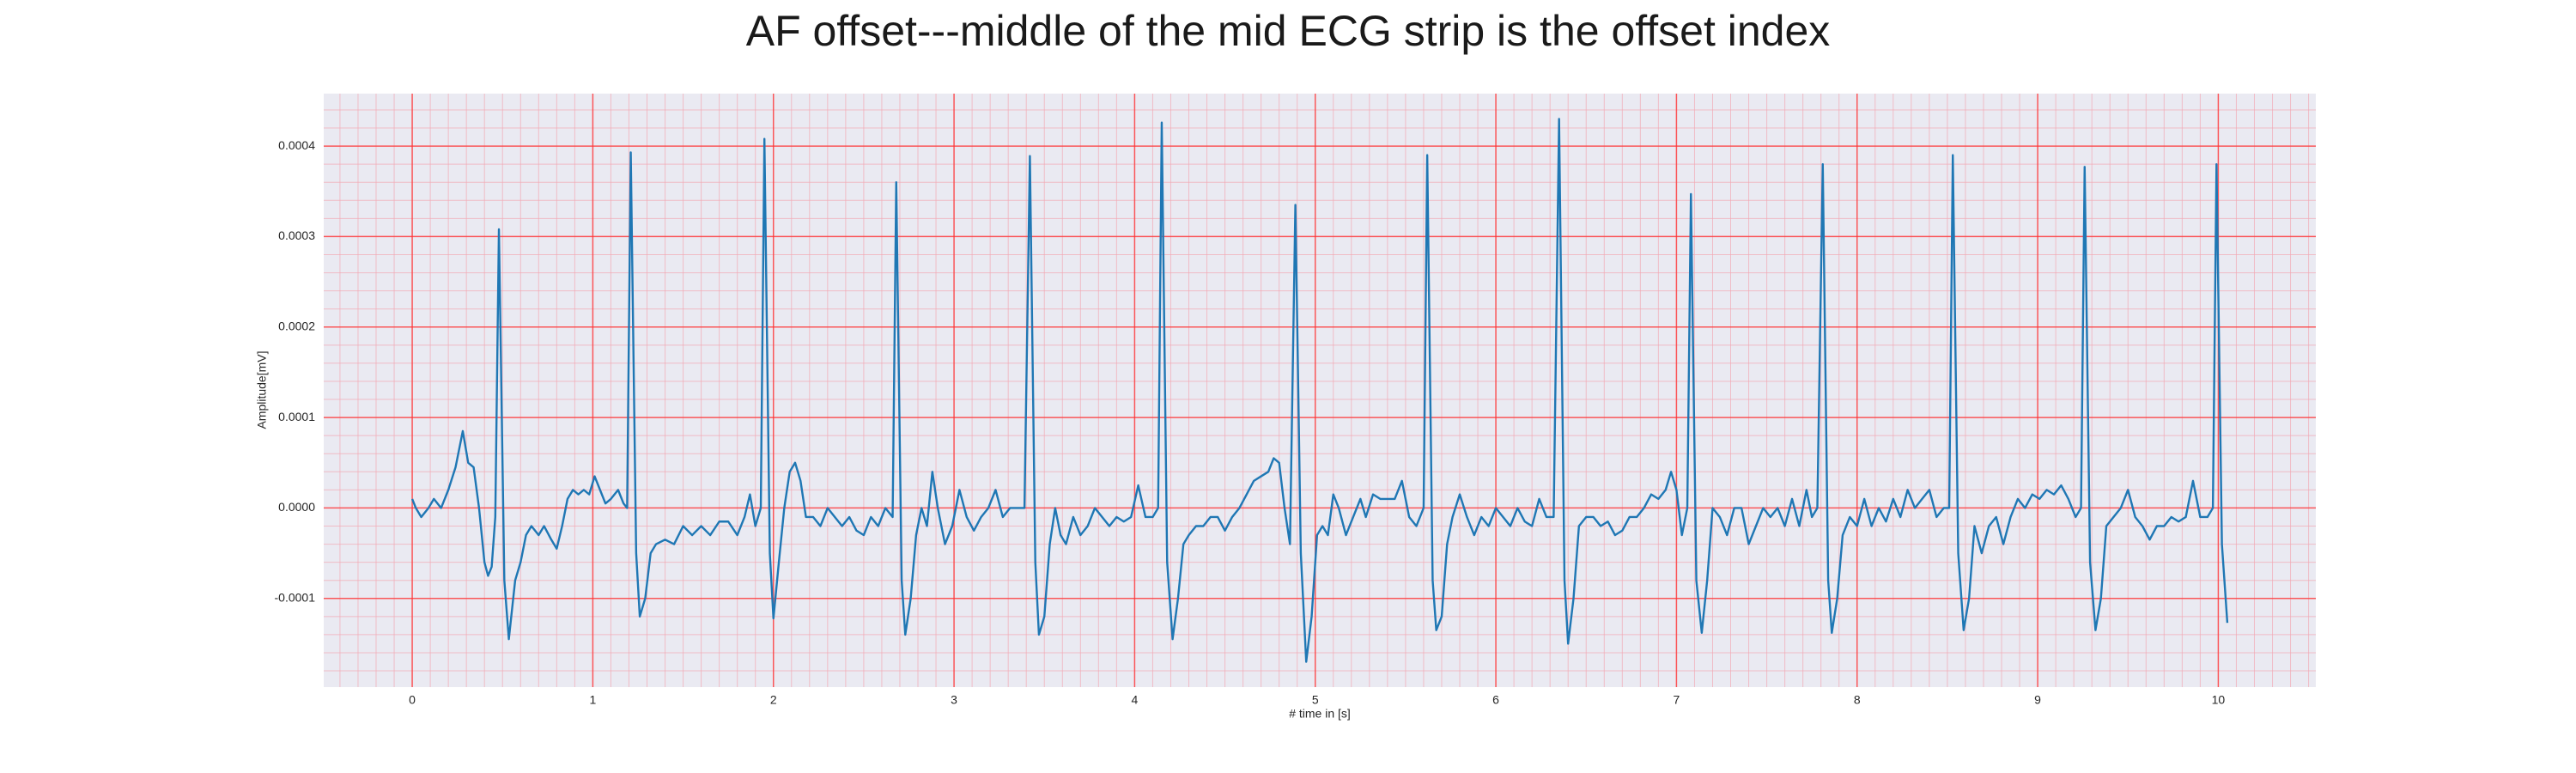 The height and width of the screenshot is (773, 2576). What do you see at coordinates (1320, 714) in the screenshot?
I see `x-axis-label: # time in [s]` at bounding box center [1320, 714].